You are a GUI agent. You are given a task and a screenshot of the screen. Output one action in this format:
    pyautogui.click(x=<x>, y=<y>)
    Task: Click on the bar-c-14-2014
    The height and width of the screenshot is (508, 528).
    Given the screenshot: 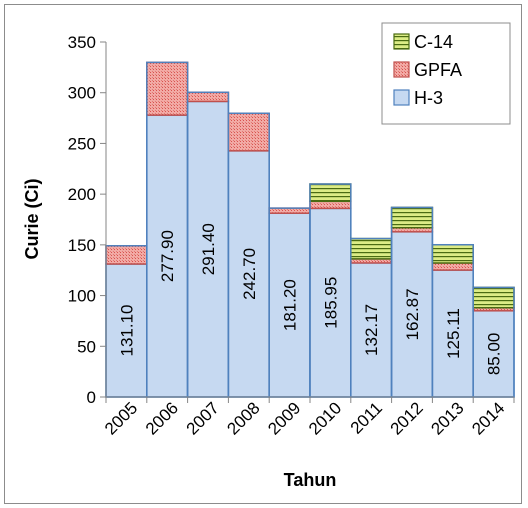 What is the action you would take?
    pyautogui.click(x=493, y=297)
    